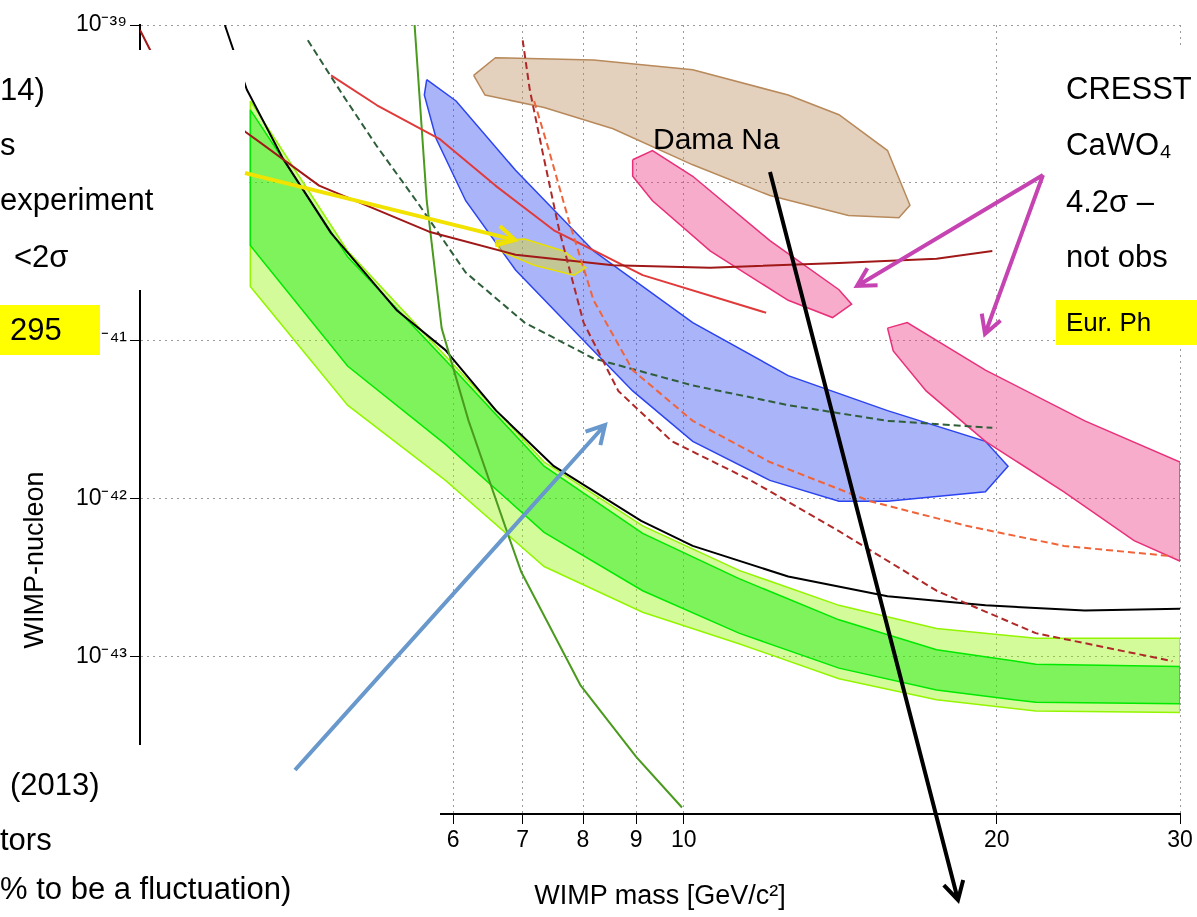 This screenshot has height=917, width=1197. What do you see at coordinates (716, 138) in the screenshot?
I see `annotation: Dama Na` at bounding box center [716, 138].